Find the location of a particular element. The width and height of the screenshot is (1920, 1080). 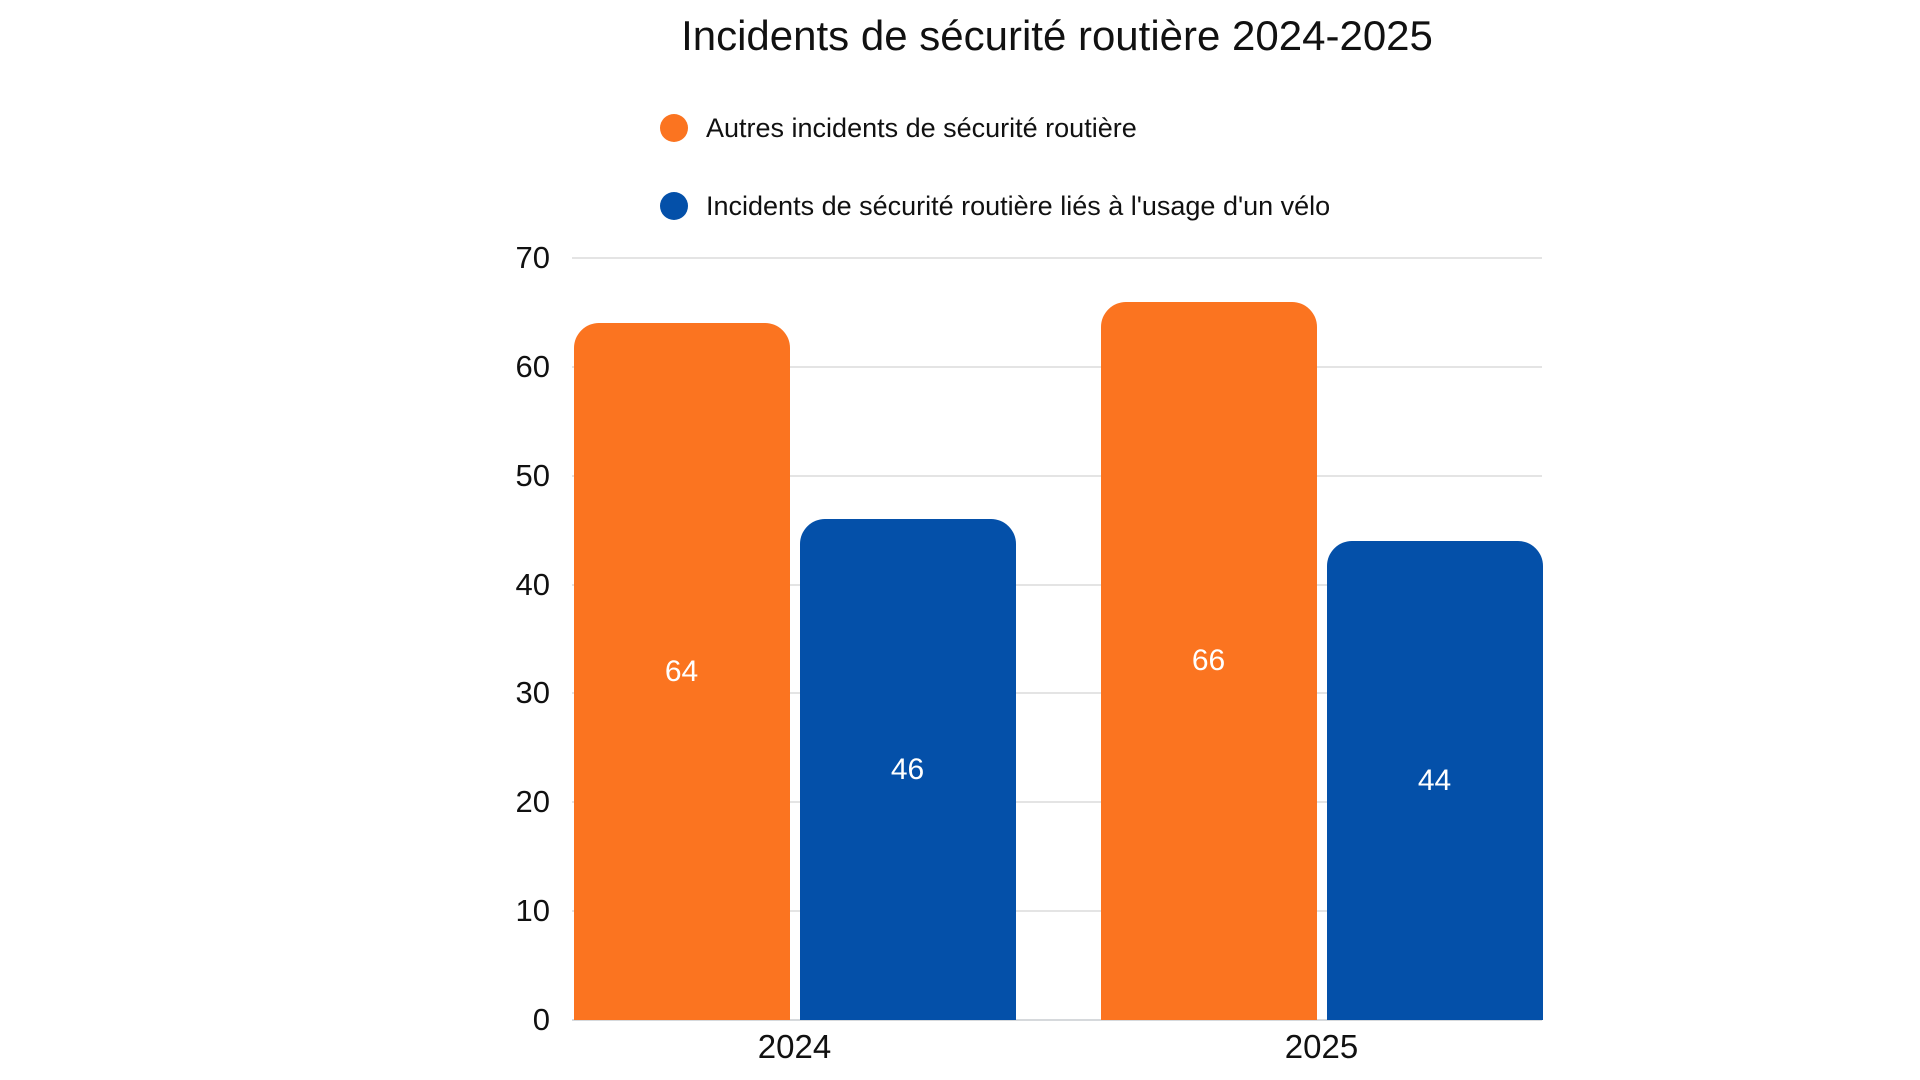

bar-value-label: 44 is located at coordinates (1434, 780).